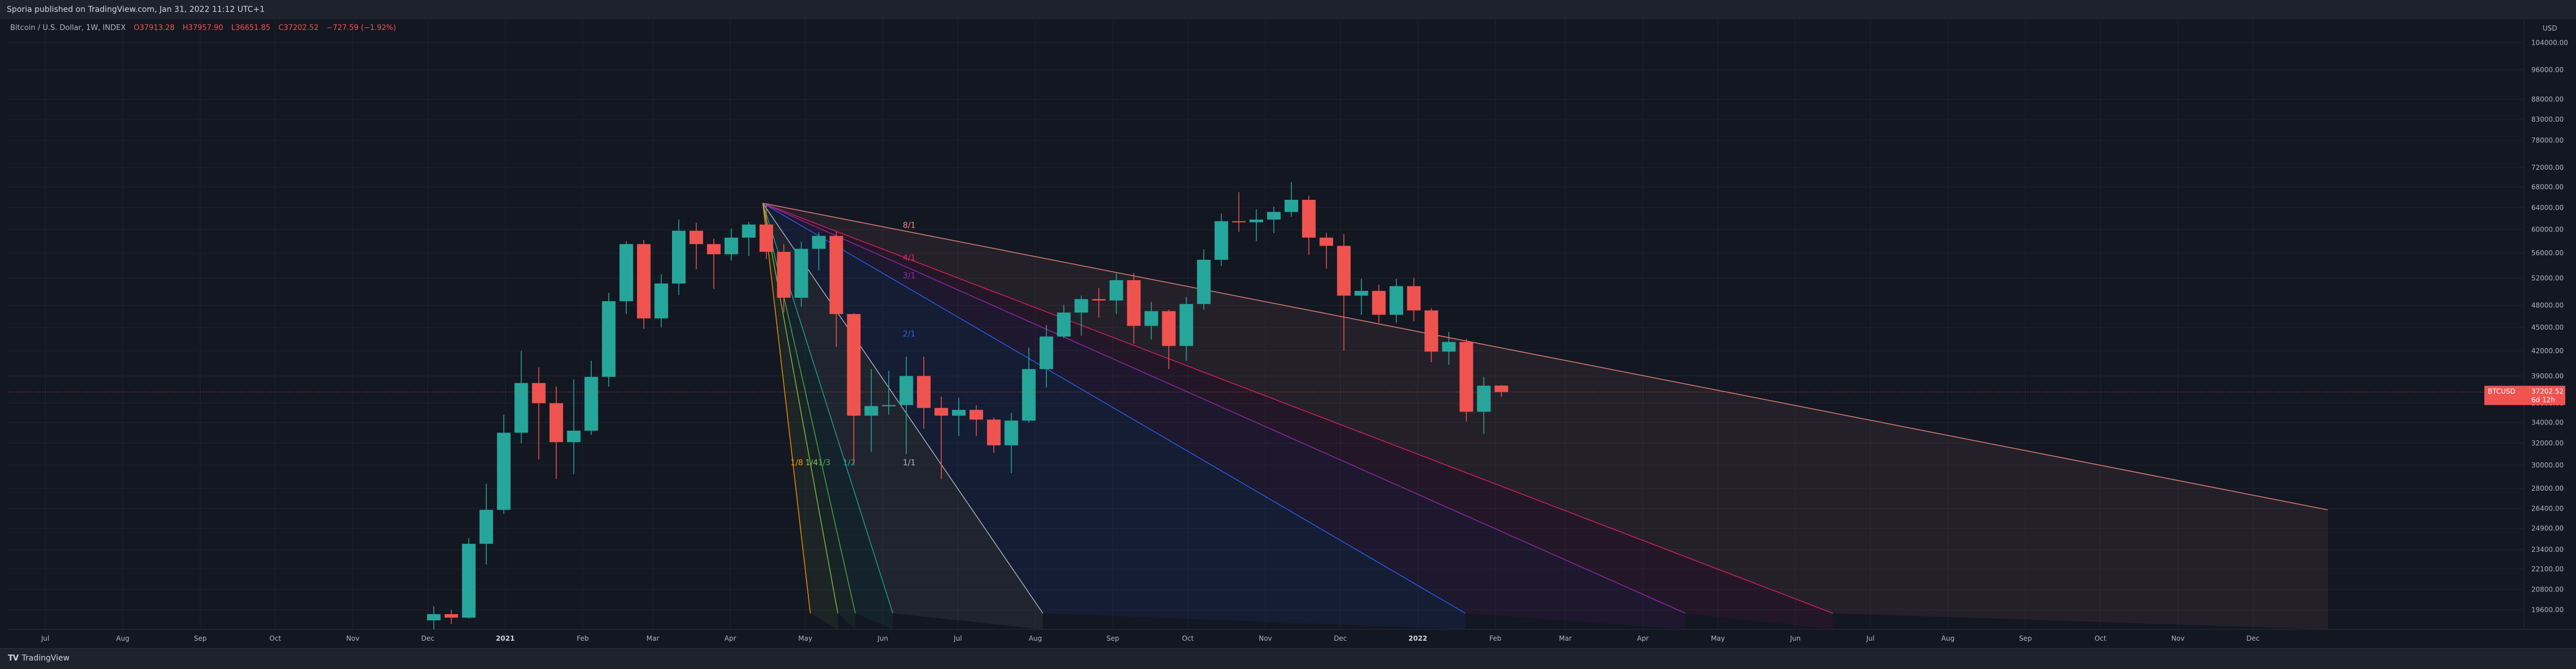 The width and height of the screenshot is (2576, 669). What do you see at coordinates (2547, 278) in the screenshot?
I see `y-tick-label: 52000.00` at bounding box center [2547, 278].